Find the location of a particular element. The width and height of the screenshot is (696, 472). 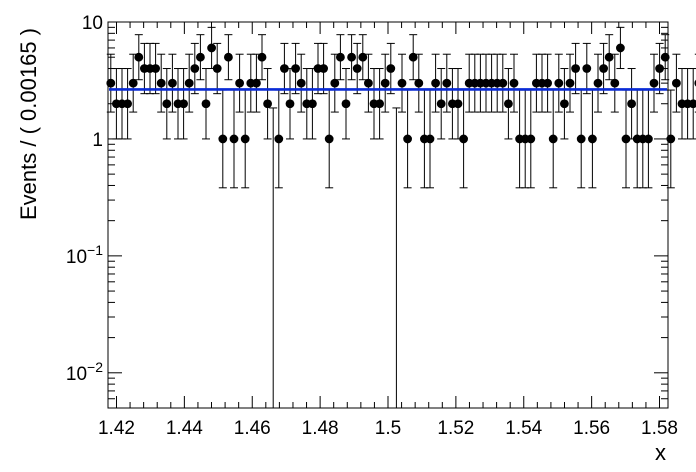

x-tick-label: 1.42 is located at coordinates (116, 428).